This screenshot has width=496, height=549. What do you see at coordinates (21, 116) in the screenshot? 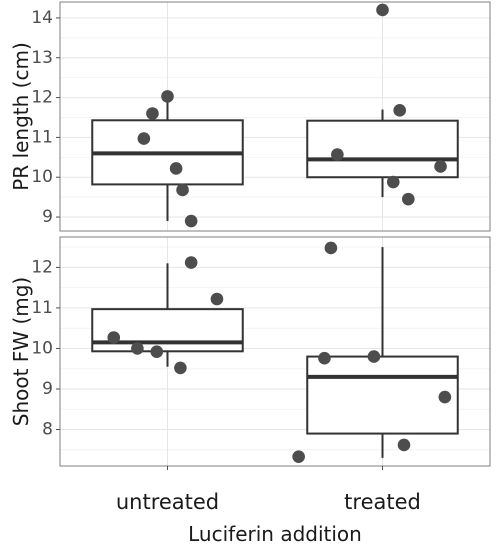
I see `y-axis-title: PR length (cm)` at bounding box center [21, 116].